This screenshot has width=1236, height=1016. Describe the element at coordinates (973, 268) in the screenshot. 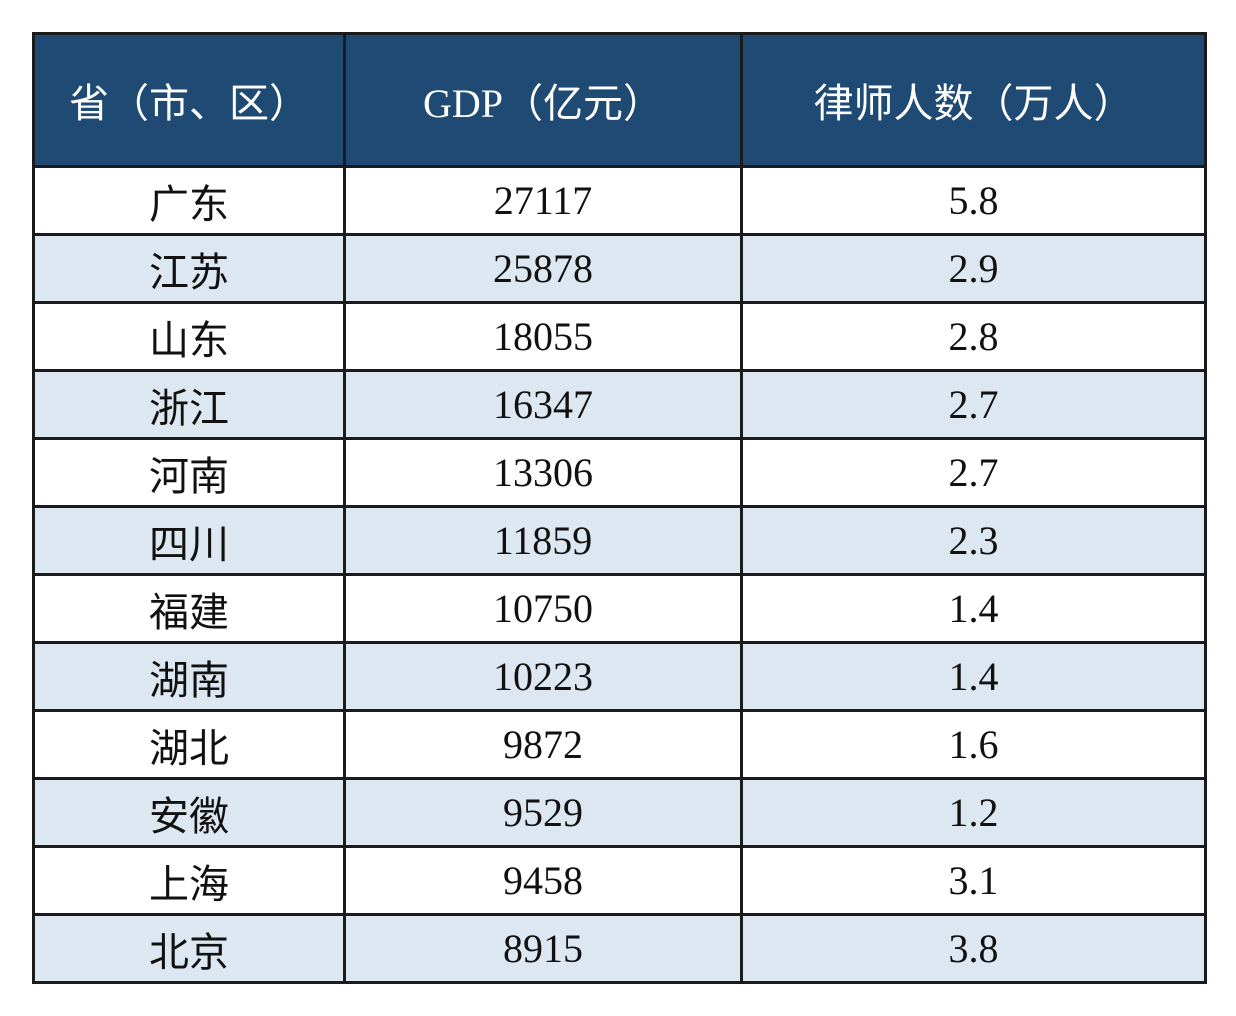

I see `table-cell: 2.9` at that location.